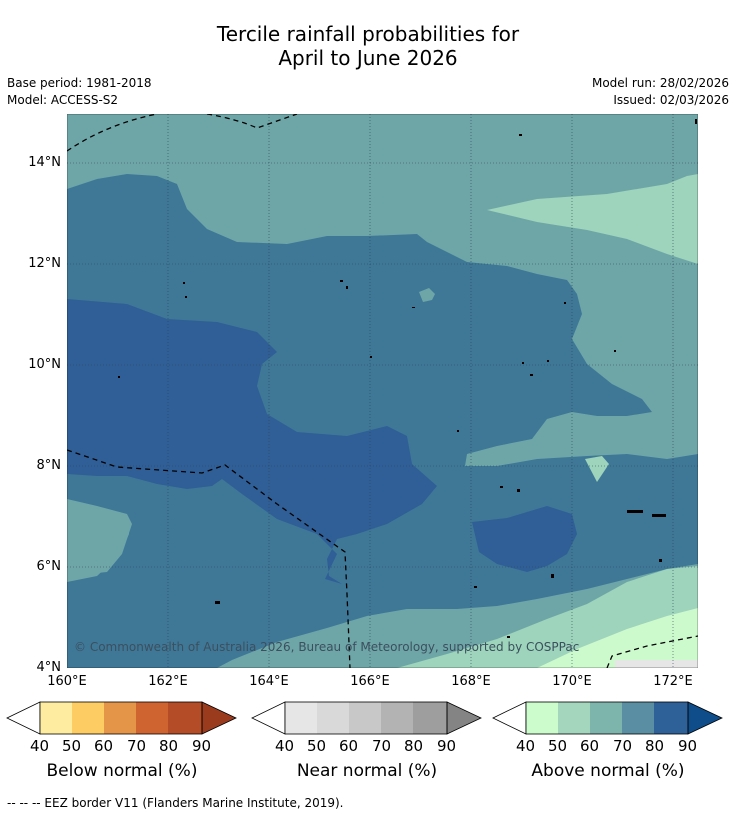 The width and height of the screenshot is (736, 816). What do you see at coordinates (169, 746) in the screenshot?
I see `cbar-below-tick: 80` at bounding box center [169, 746].